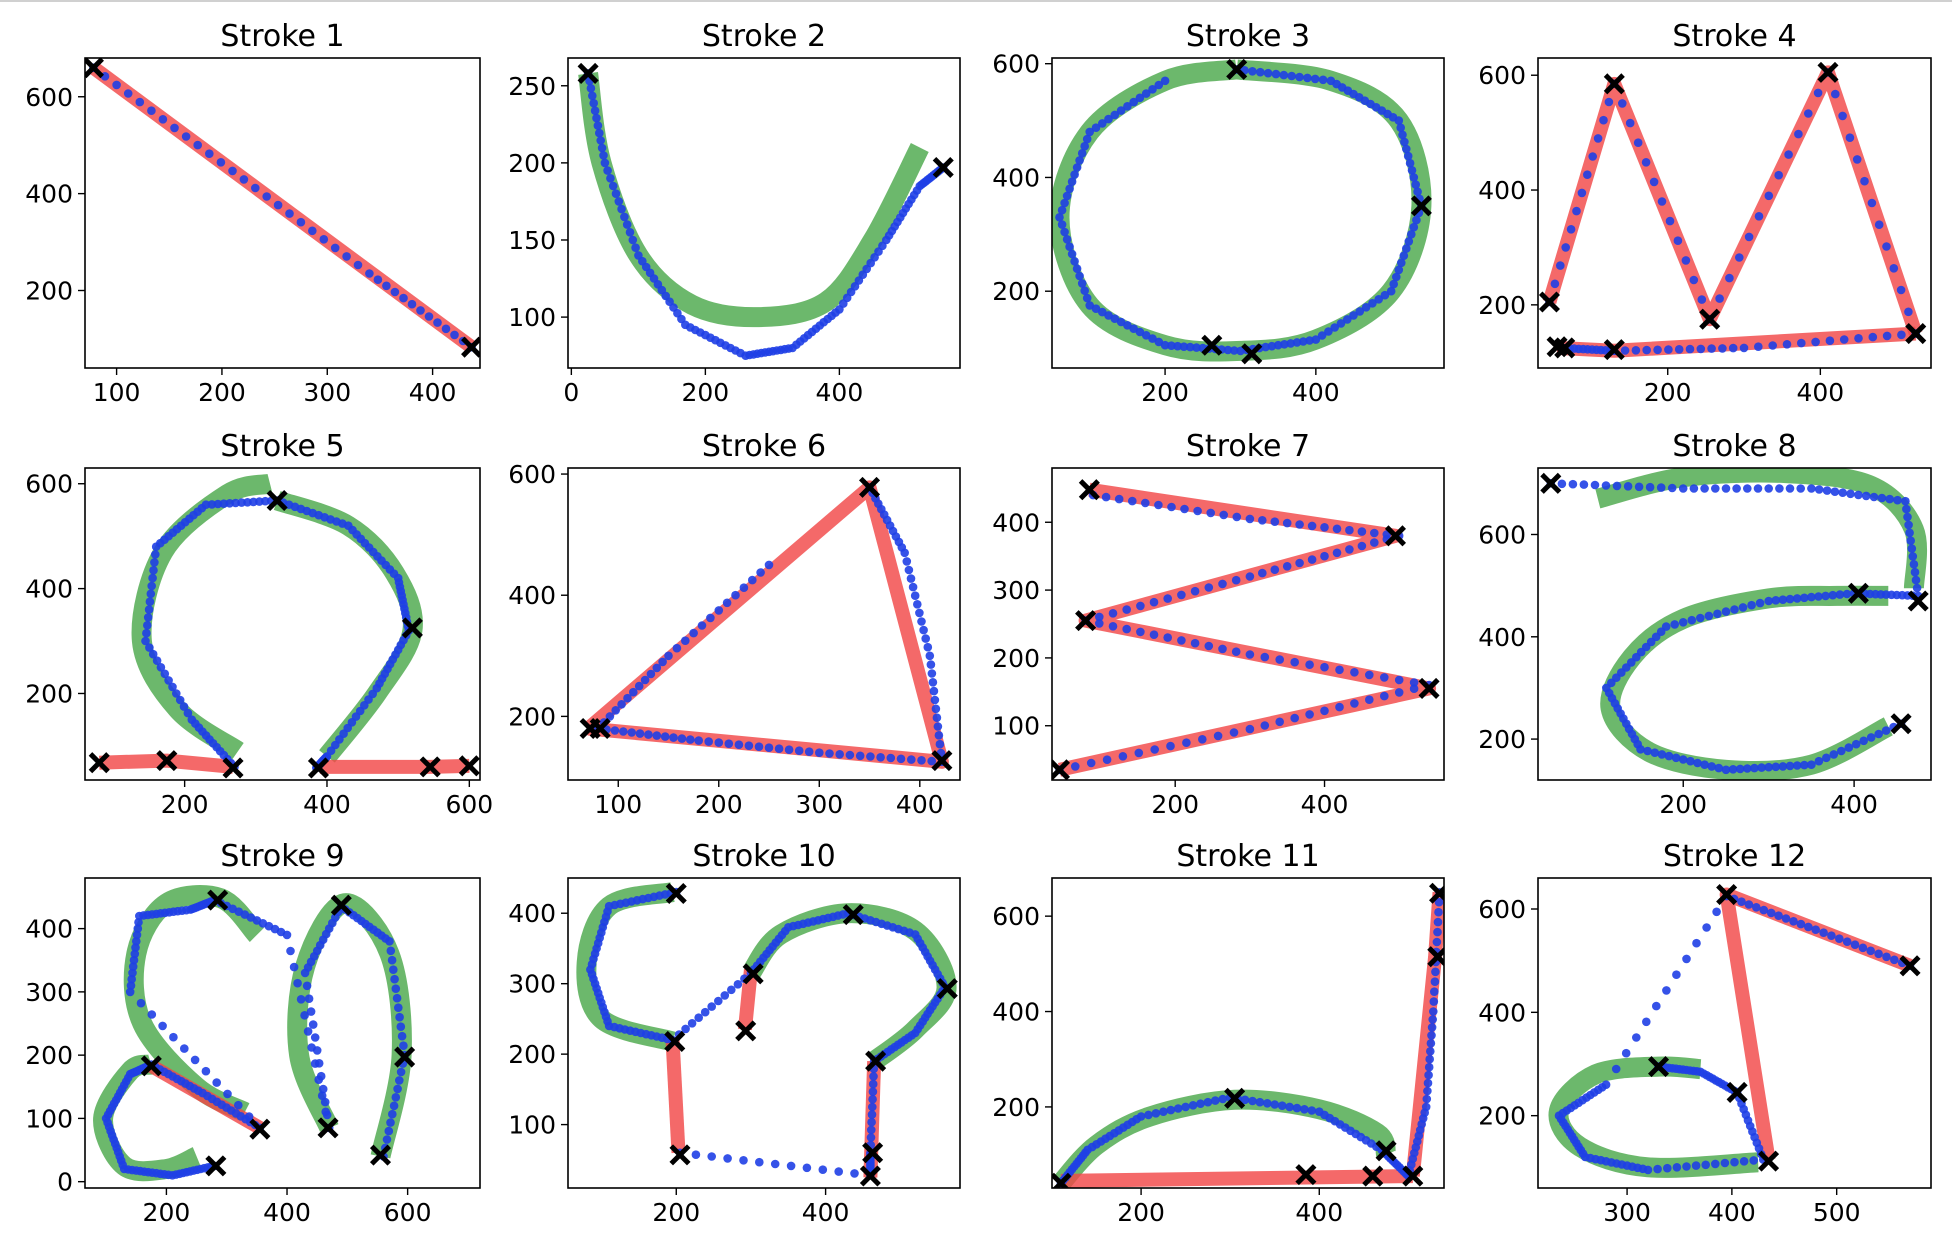  What do you see at coordinates (1141, 1212) in the screenshot?
I see `x-tick-label: 200` at bounding box center [1141, 1212].